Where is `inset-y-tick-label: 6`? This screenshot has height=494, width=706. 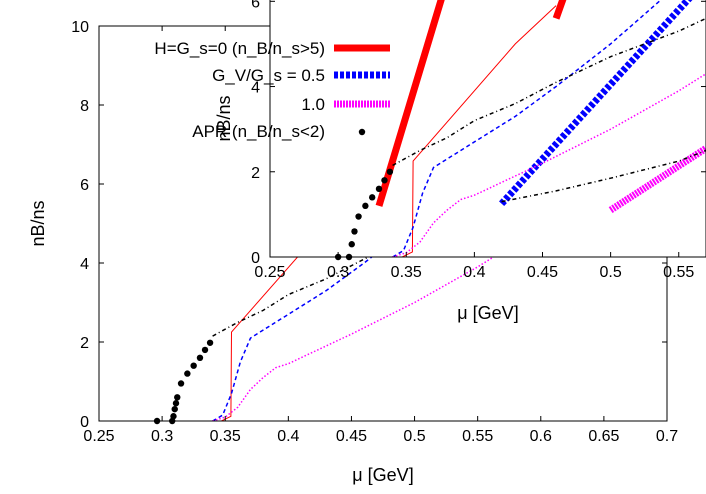 inset-y-tick-label: 6 is located at coordinates (255, 5).